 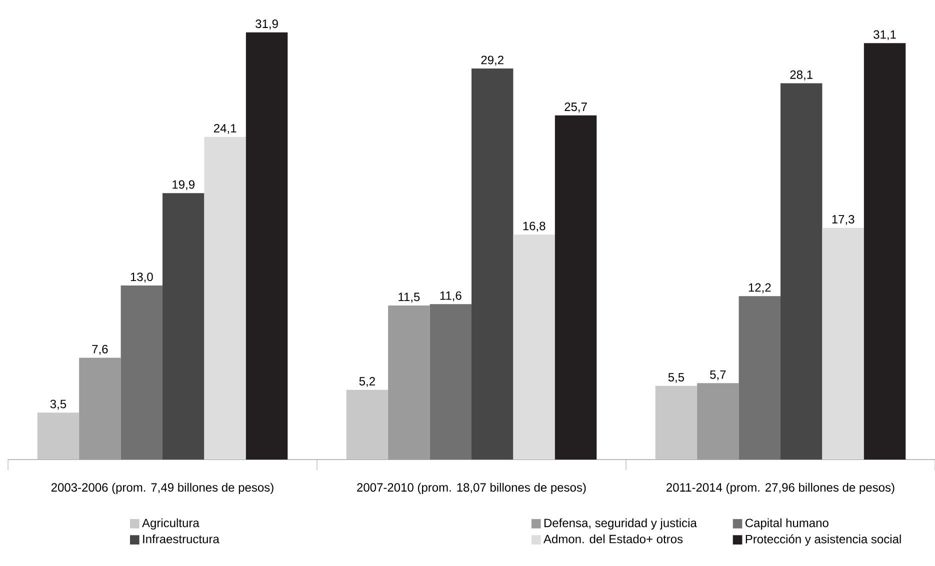 I want to click on data-label: 5,5, so click(x=676, y=378).